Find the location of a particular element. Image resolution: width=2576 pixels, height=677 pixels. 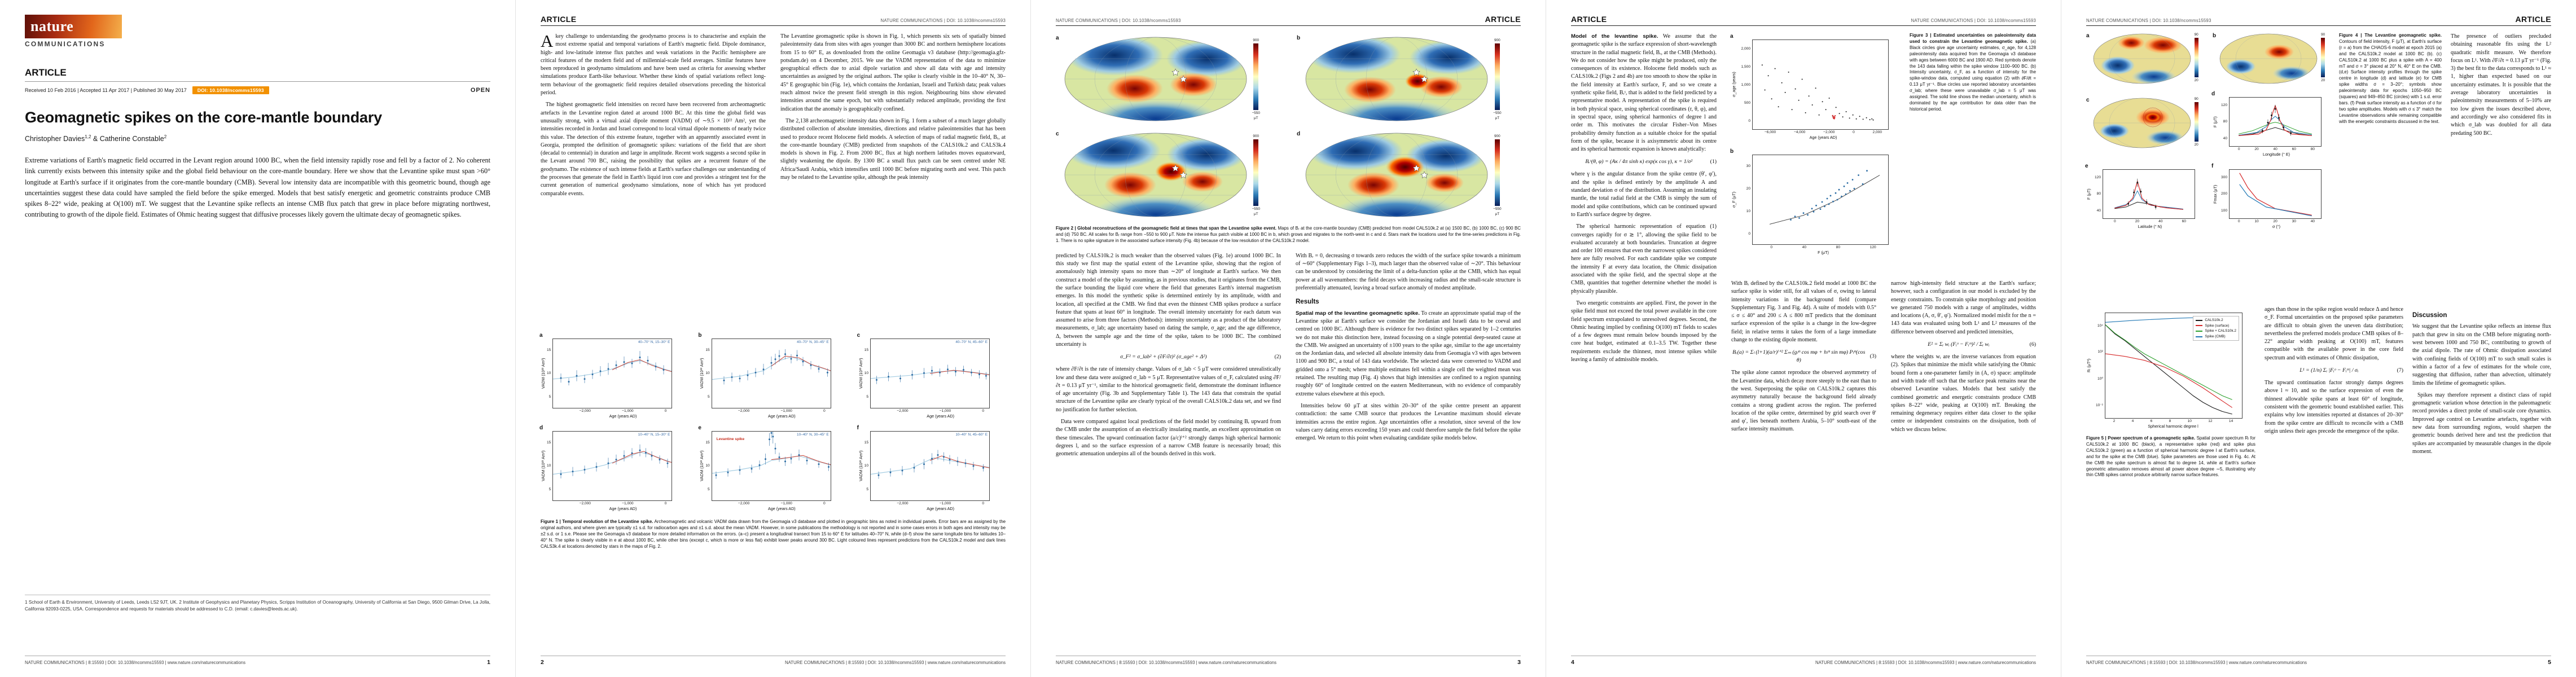

subsection-runin: Model of the levantine spike. is located at coordinates (1614, 36).